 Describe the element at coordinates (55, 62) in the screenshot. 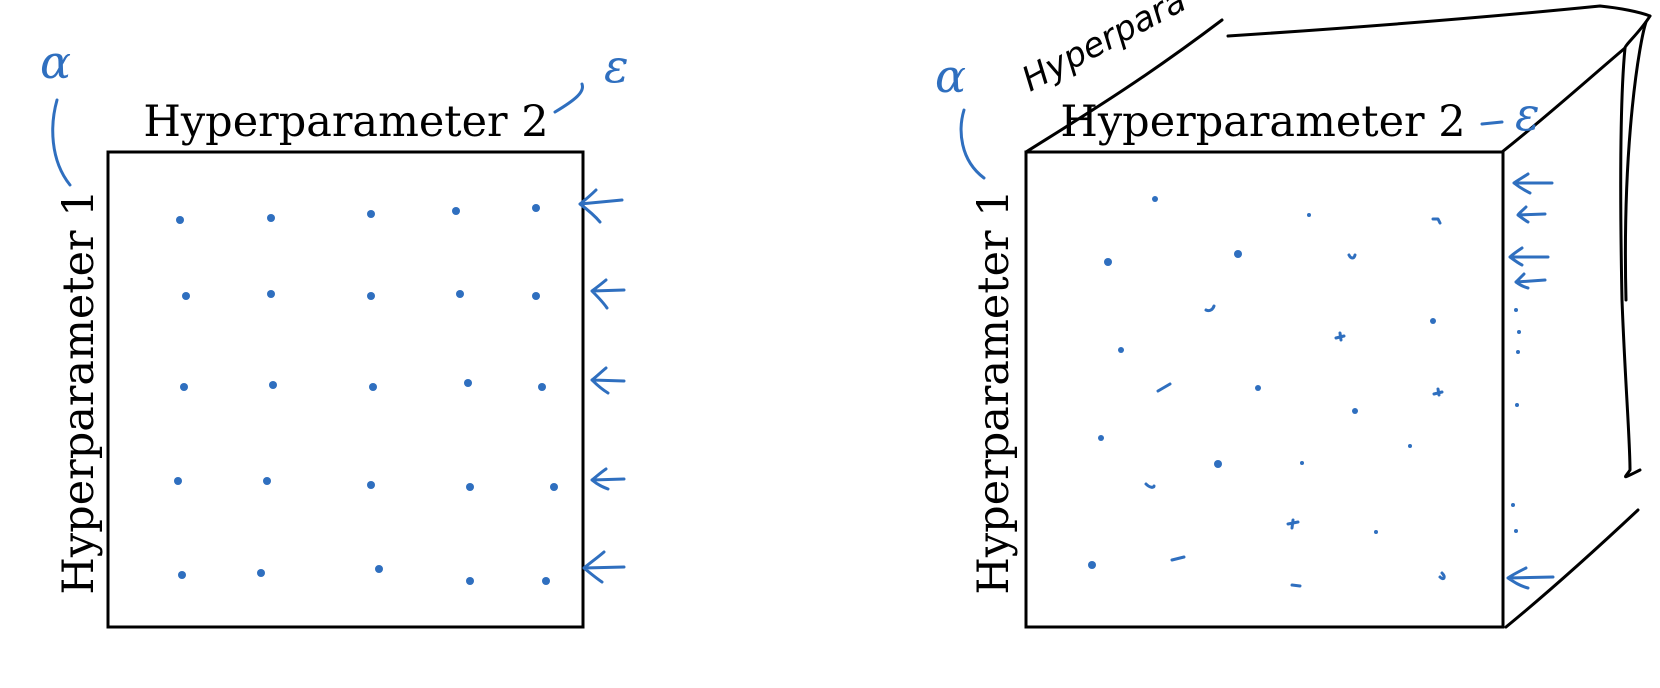

I see `left-alpha-annotation: α` at that location.